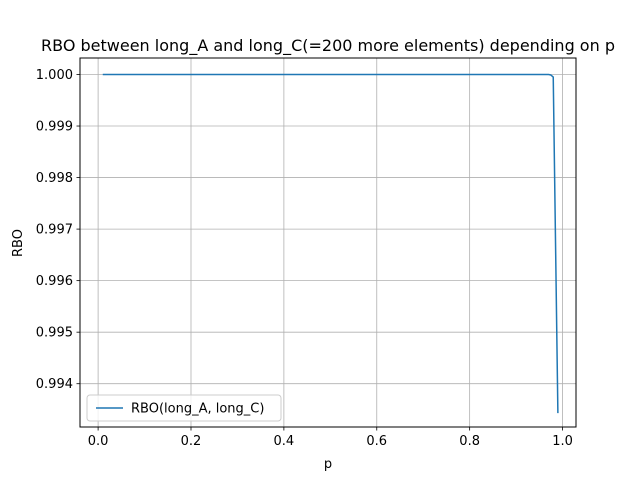 The image size is (640, 480). I want to click on x-tick-label: 0.6, so click(376, 441).